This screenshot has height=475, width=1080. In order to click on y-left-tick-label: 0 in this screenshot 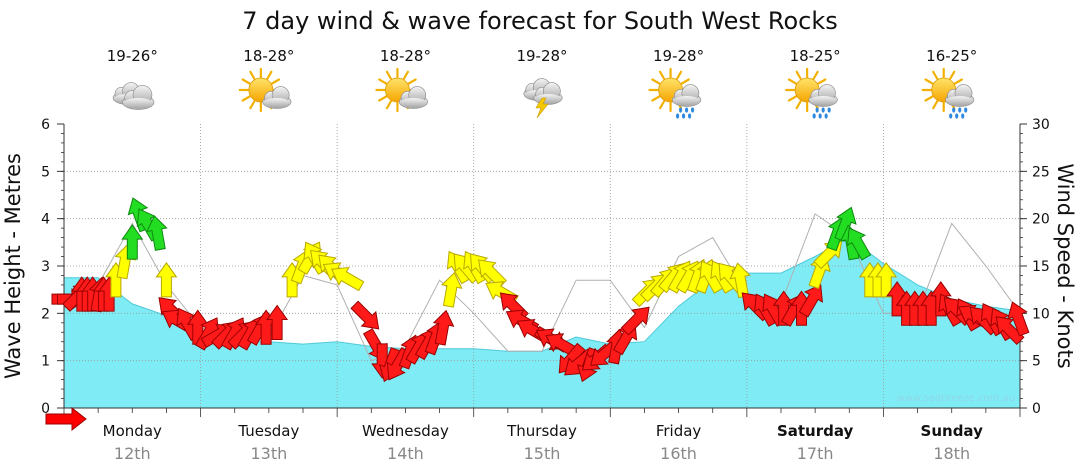, I will do `click(45, 409)`.